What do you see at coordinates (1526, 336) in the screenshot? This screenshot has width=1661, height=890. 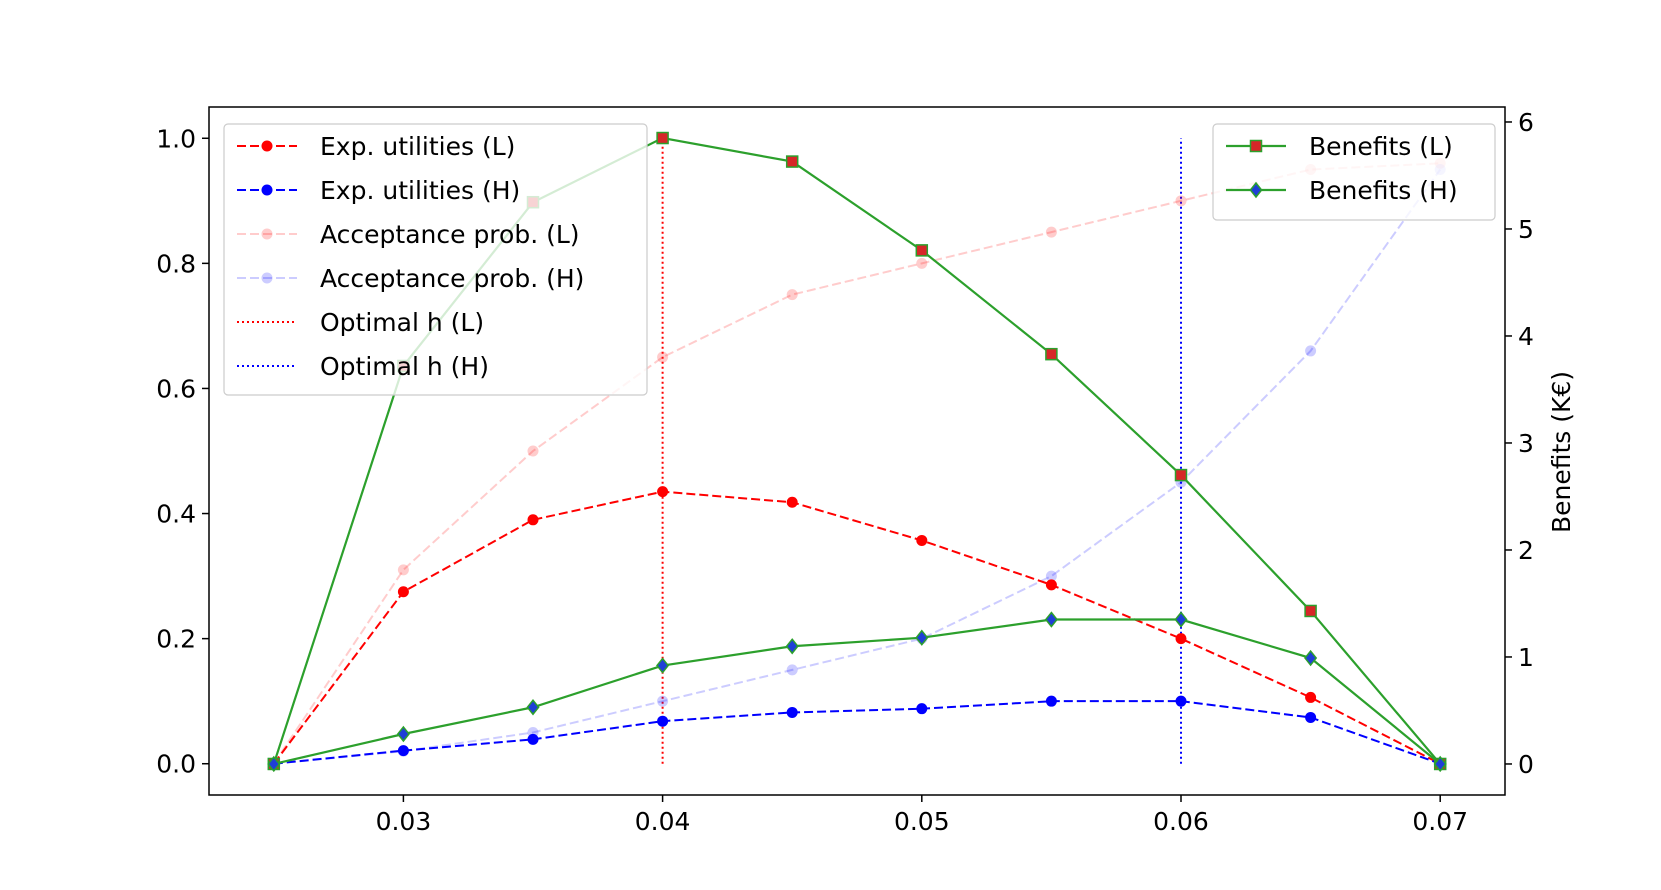 I see `right-y-tick-label: 4` at bounding box center [1526, 336].